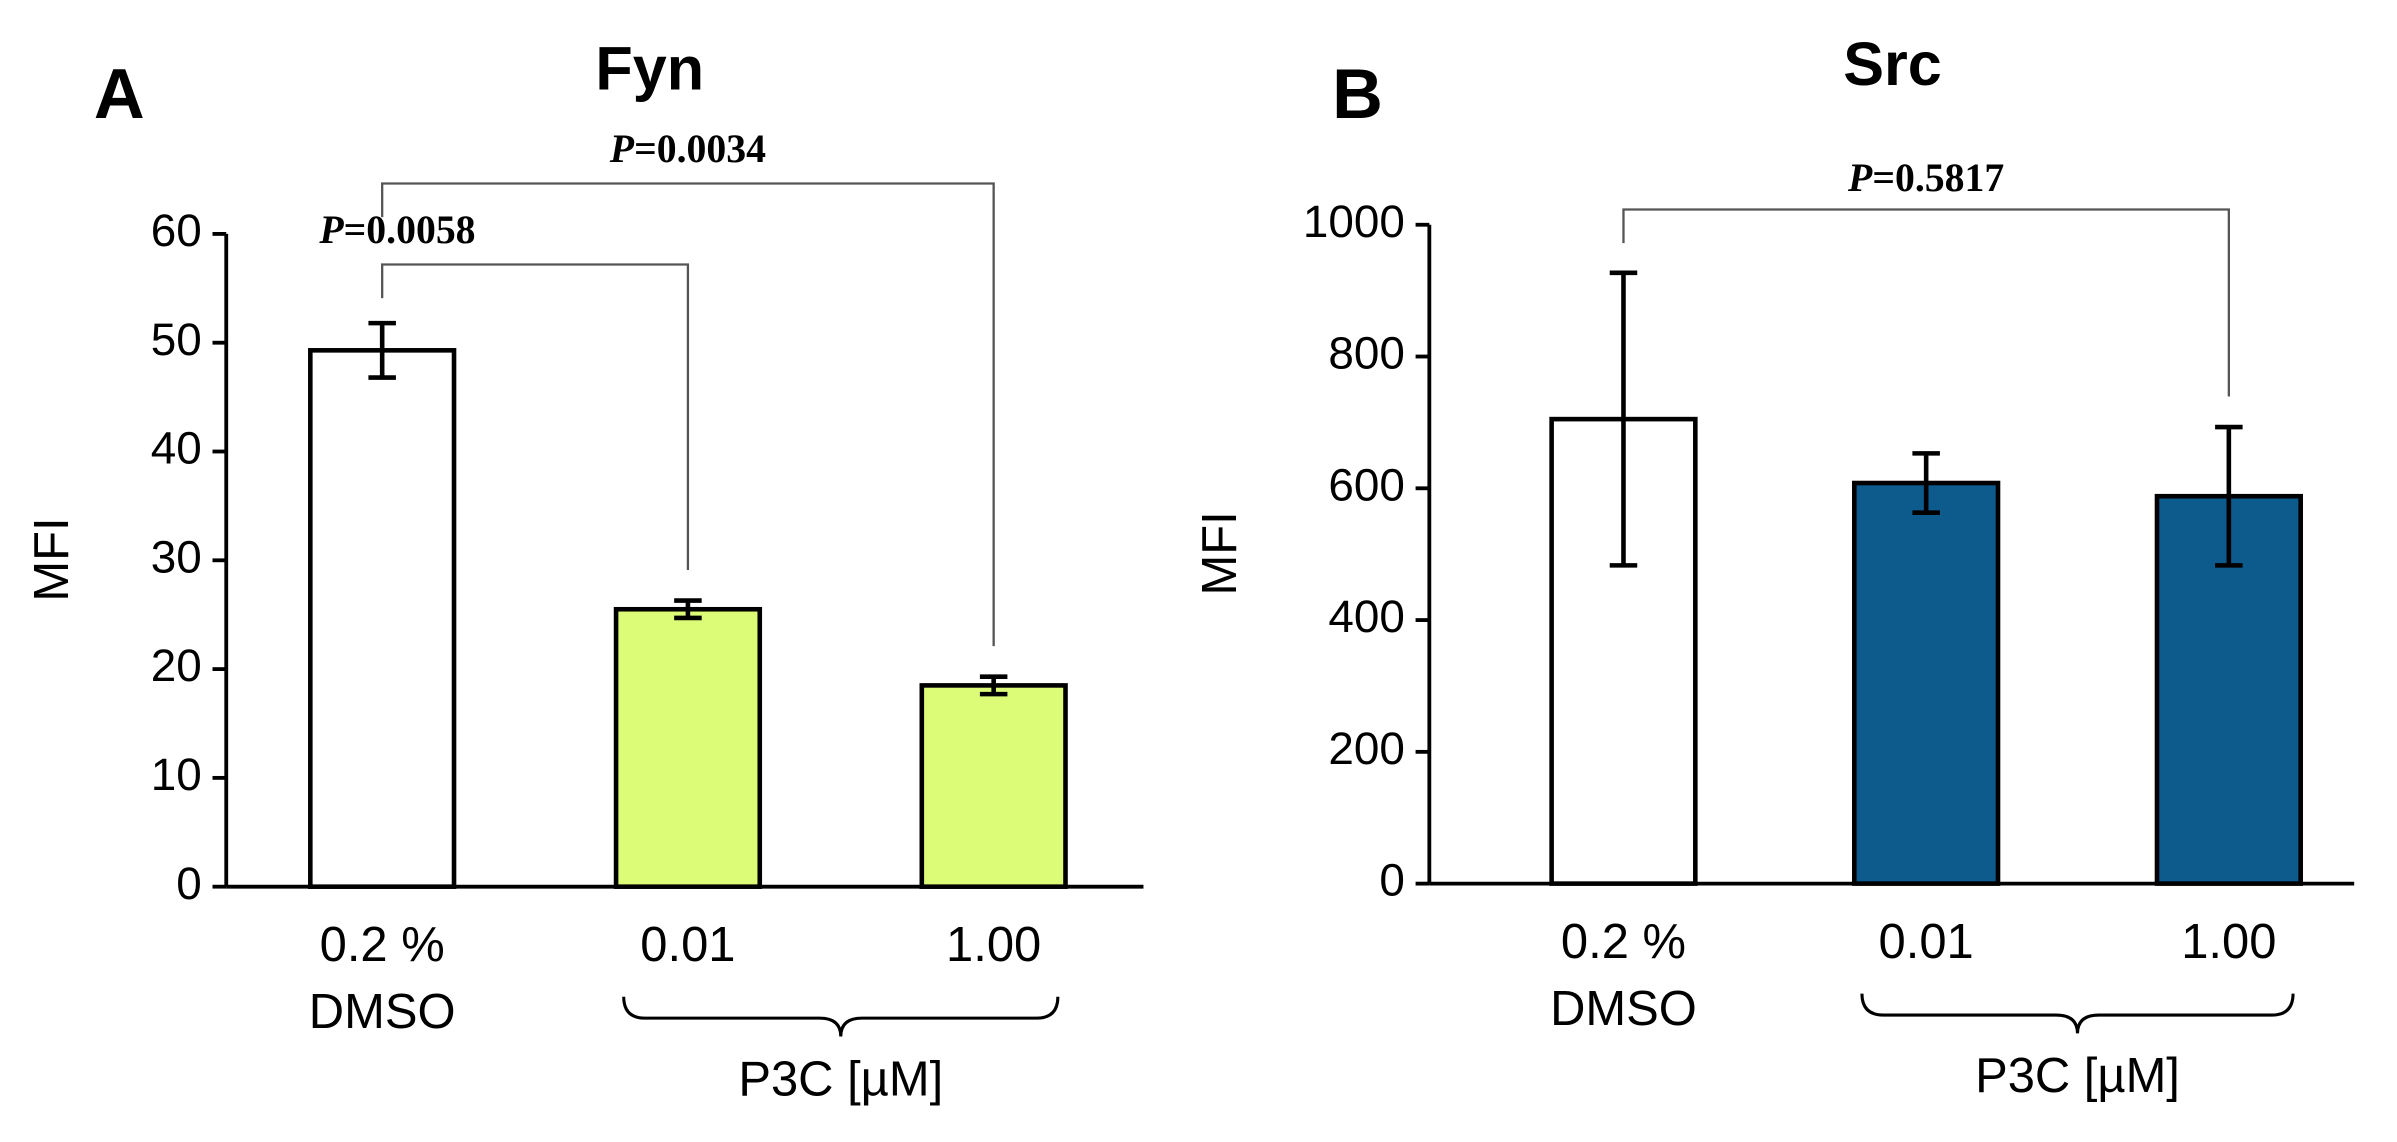 The height and width of the screenshot is (1142, 2397). Describe the element at coordinates (1366, 484) in the screenshot. I see `y-tick-label: 600` at that location.